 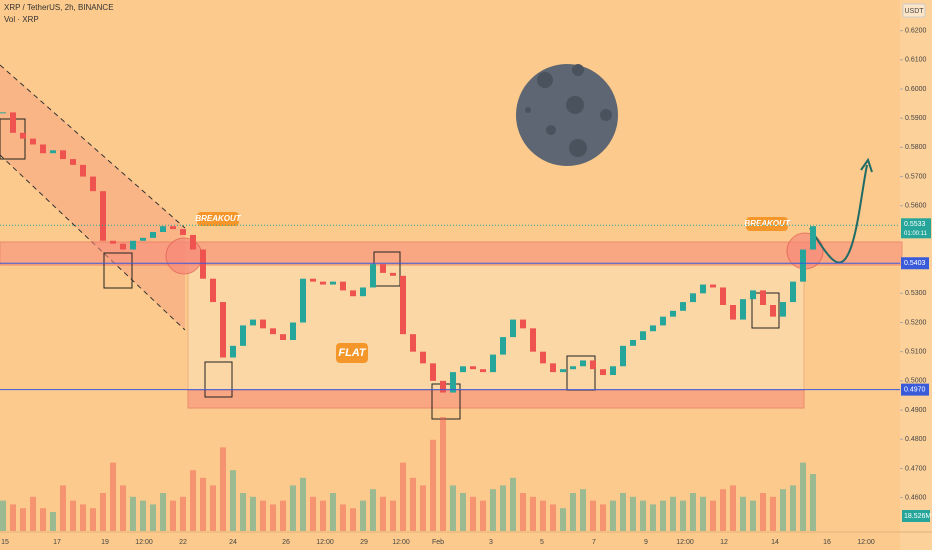 I want to click on volume-label: 18.526M, so click(x=917, y=516).